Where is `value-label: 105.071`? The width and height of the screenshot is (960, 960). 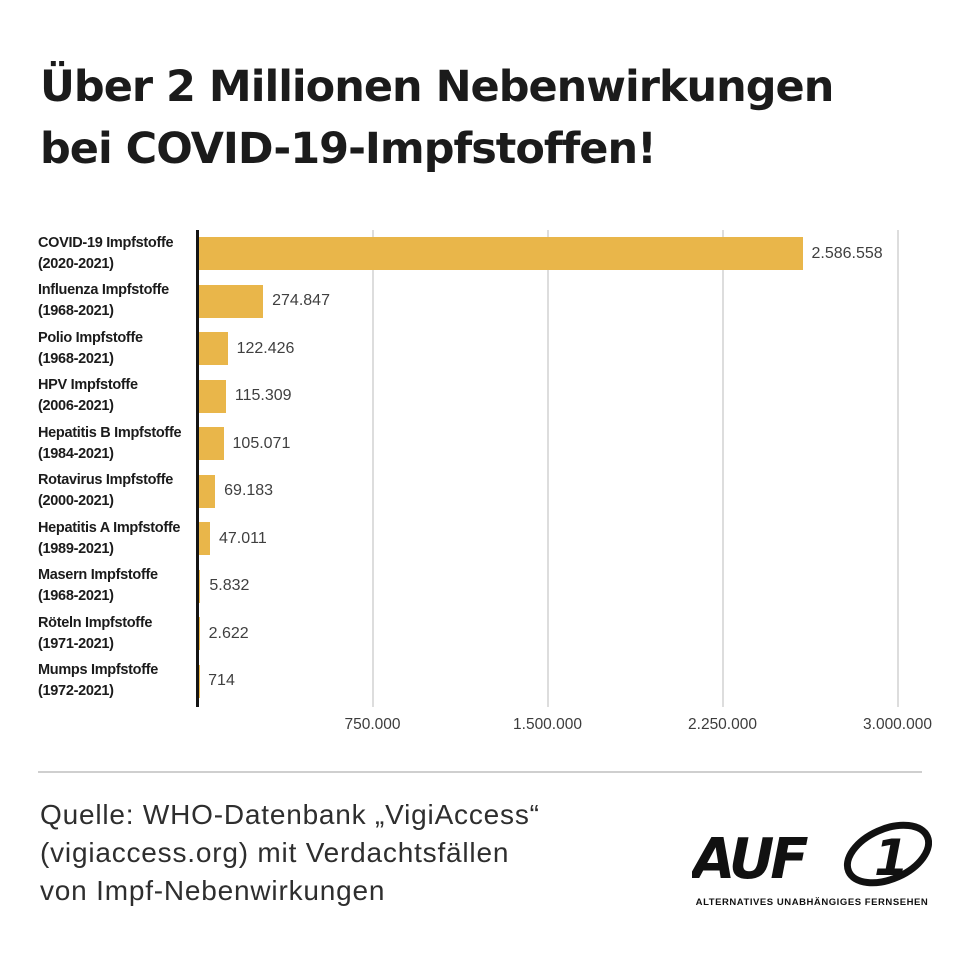
value-label: 105.071 is located at coordinates (261, 443).